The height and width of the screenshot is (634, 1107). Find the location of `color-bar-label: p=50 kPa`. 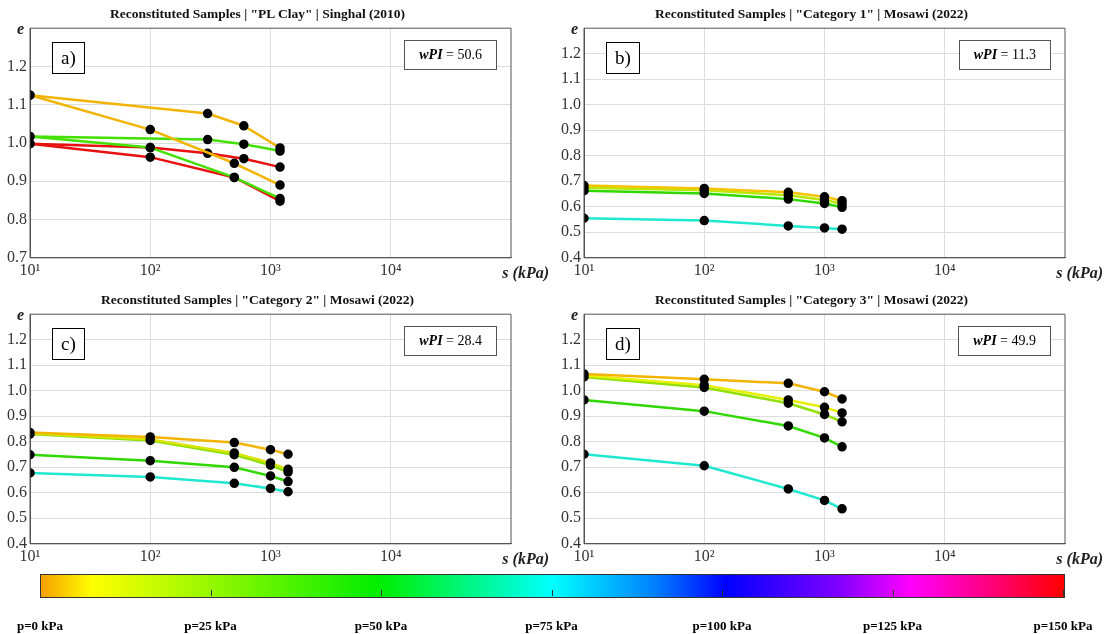

color-bar-label: p=50 kPa is located at coordinates (381, 626).